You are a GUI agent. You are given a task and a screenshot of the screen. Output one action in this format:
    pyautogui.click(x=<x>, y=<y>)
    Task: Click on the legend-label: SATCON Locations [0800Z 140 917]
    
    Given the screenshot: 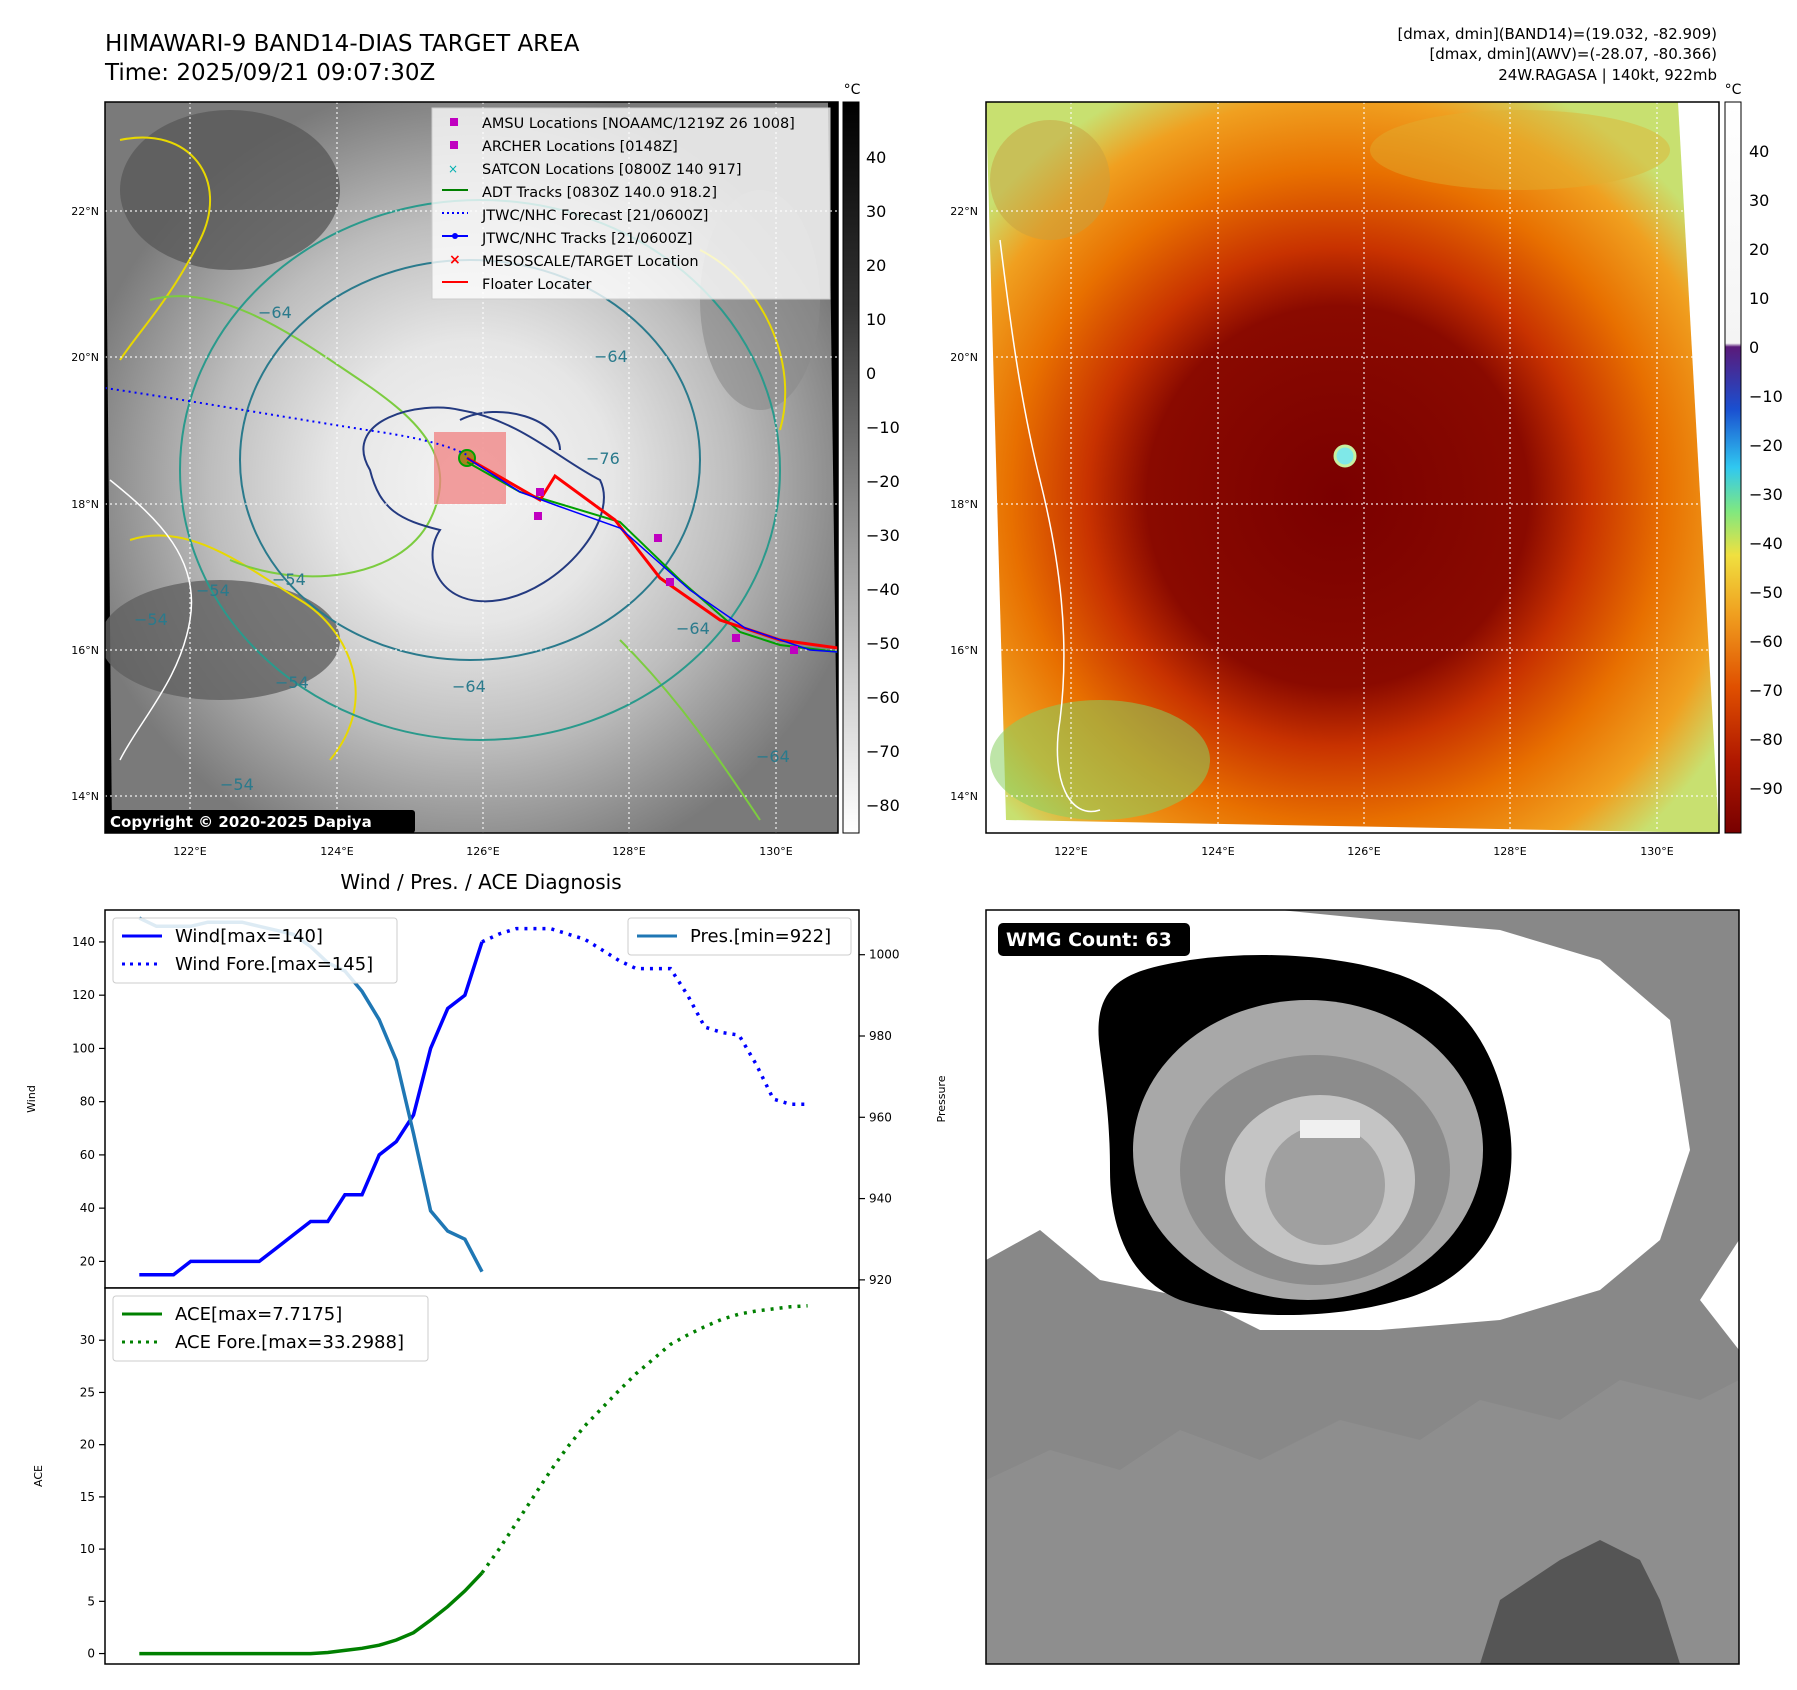 What is the action you would take?
    pyautogui.click(x=611, y=170)
    